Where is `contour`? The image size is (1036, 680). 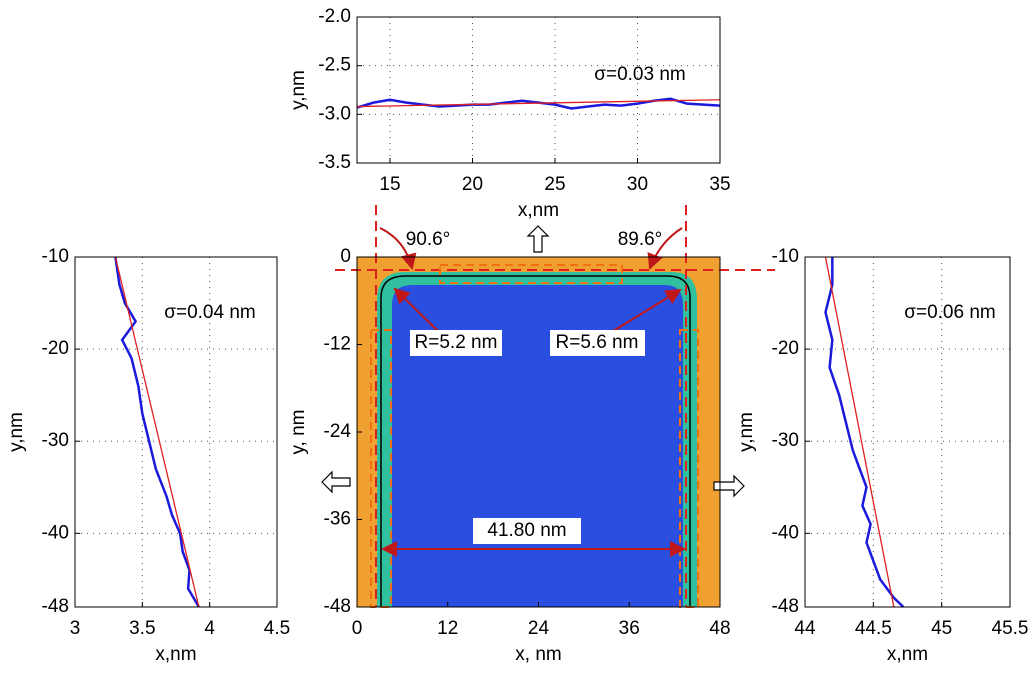 contour is located at coordinates (535, 441).